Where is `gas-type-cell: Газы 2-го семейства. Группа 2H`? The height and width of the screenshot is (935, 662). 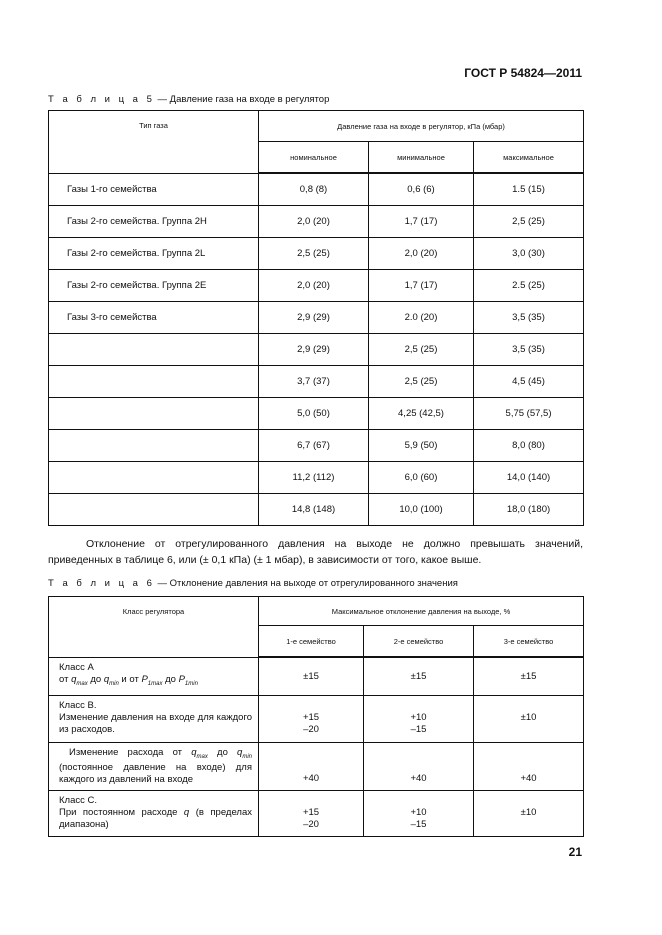
gas-type-cell: Газы 2-го семейства. Группа 2H is located at coordinates (153, 221).